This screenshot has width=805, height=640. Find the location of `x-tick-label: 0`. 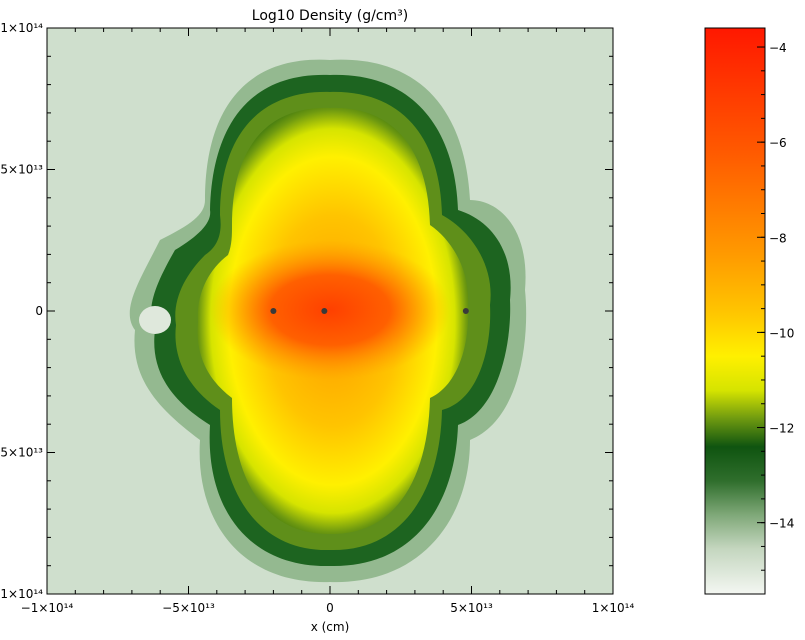

x-tick-label: 0 is located at coordinates (330, 608).